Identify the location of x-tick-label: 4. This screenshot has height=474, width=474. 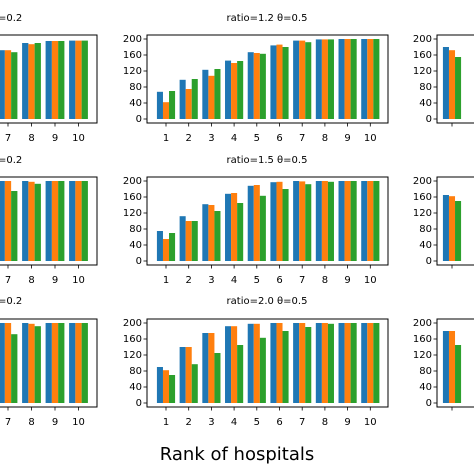
(234, 422).